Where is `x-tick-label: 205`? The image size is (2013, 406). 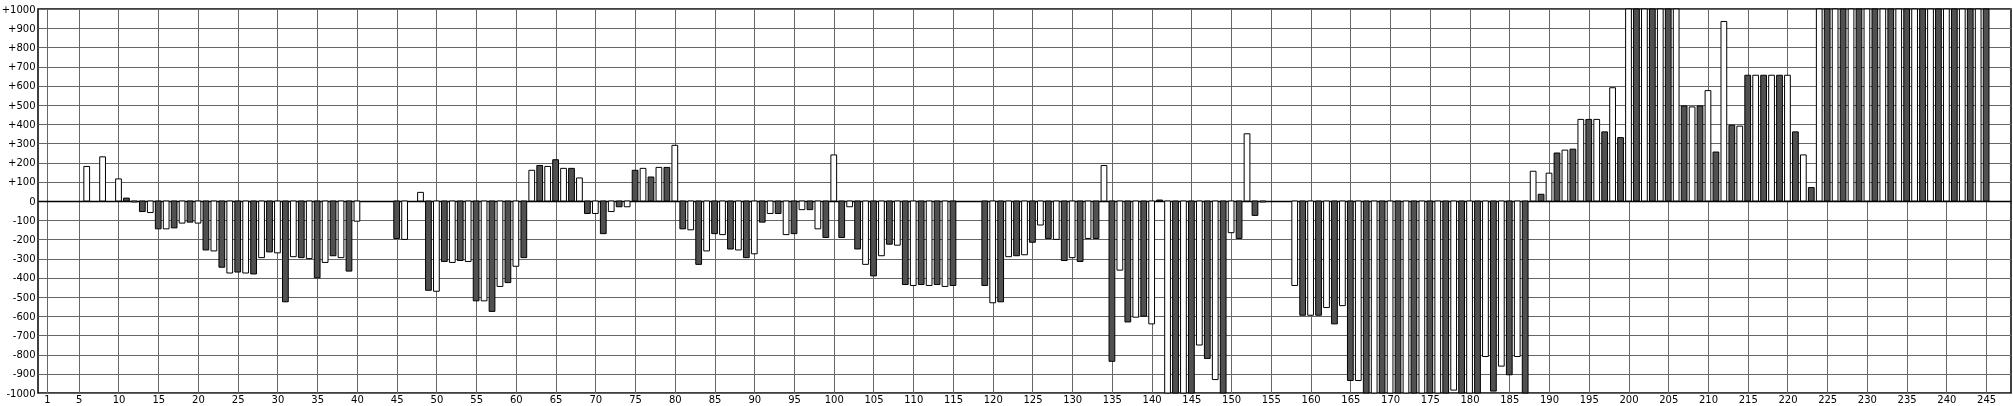 x-tick-label: 205 is located at coordinates (1669, 399).